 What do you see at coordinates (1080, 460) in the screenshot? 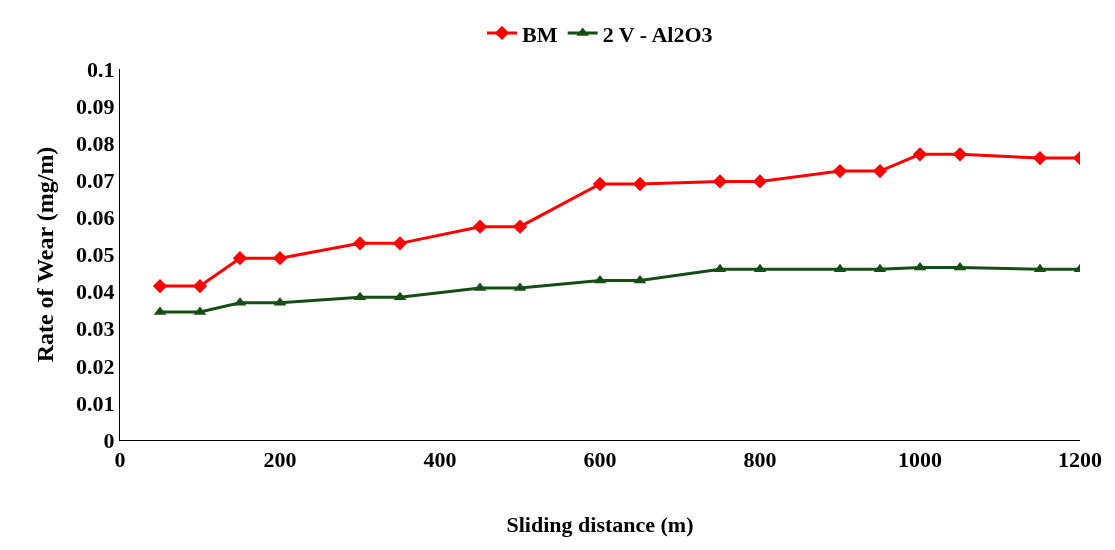
I see `x-tick-label: 1200` at bounding box center [1080, 460].